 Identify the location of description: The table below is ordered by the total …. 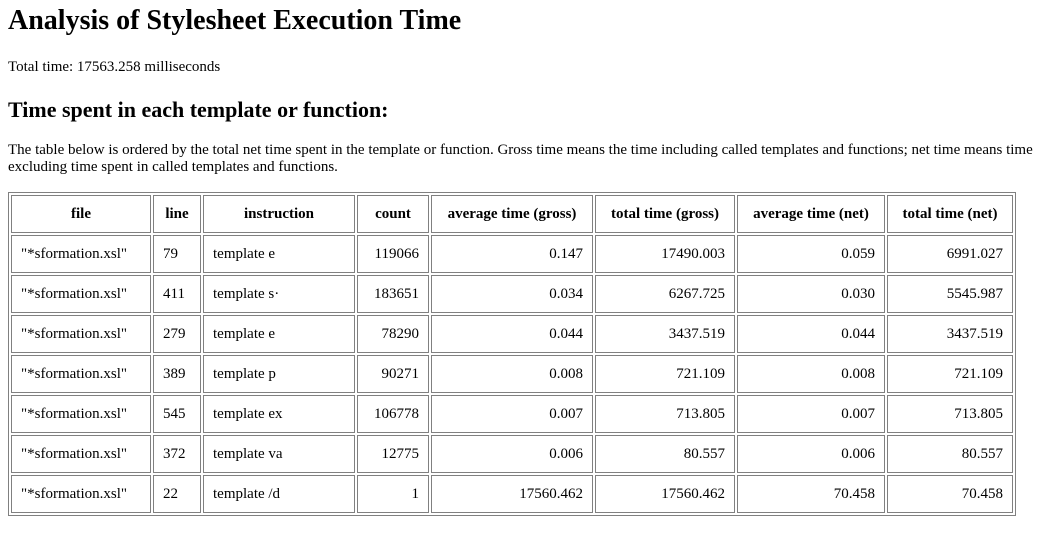
(520, 158).